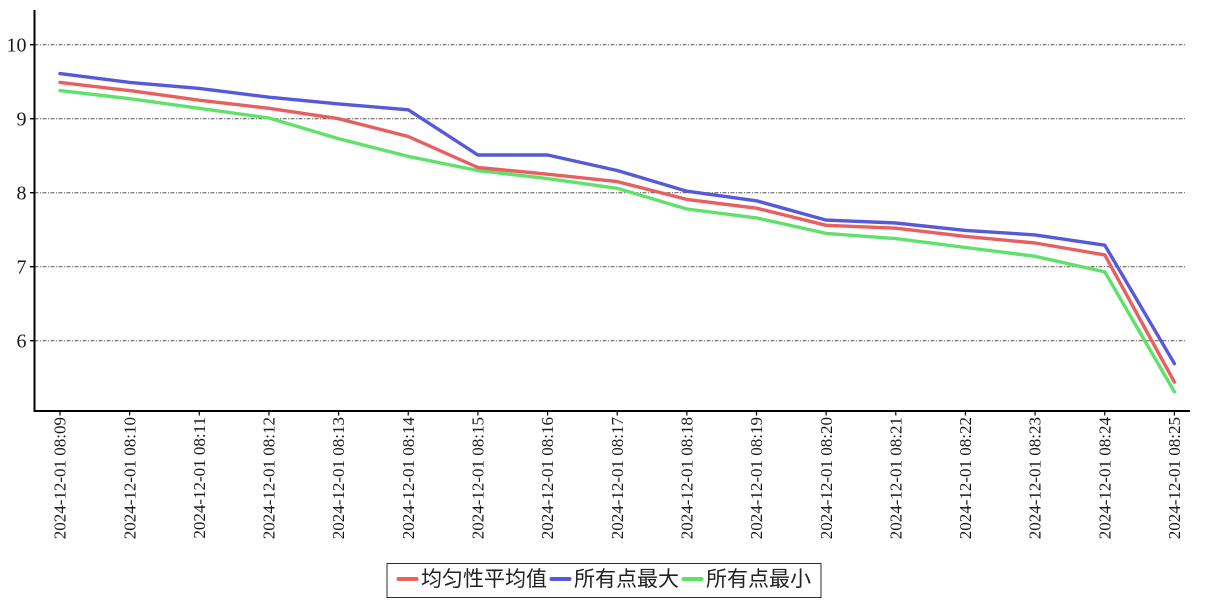 The height and width of the screenshot is (600, 1207). What do you see at coordinates (756, 478) in the screenshot?
I see `x-axis-label-10: 2024-12-01 08:19` at bounding box center [756, 478].